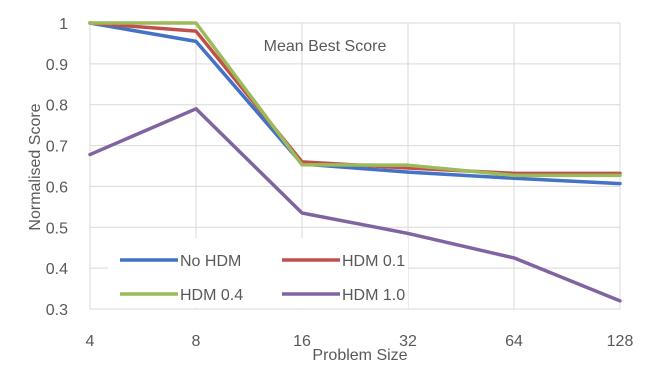 The height and width of the screenshot is (371, 652). Describe the element at coordinates (90, 341) in the screenshot. I see `x-tick-label: 4` at that location.